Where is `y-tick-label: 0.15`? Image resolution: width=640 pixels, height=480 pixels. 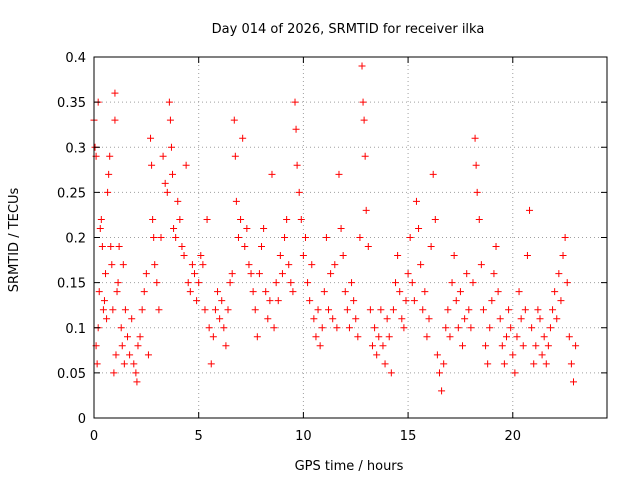 y-tick-label: 0.15 is located at coordinates (71, 284).